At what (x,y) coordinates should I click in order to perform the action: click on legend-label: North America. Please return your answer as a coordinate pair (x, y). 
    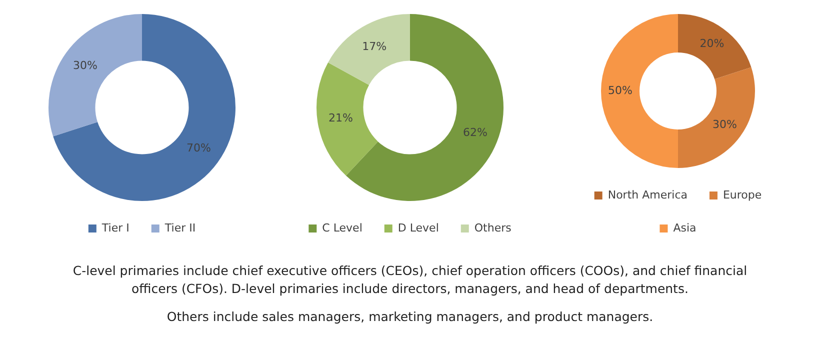
    Looking at the image, I should click on (648, 195).